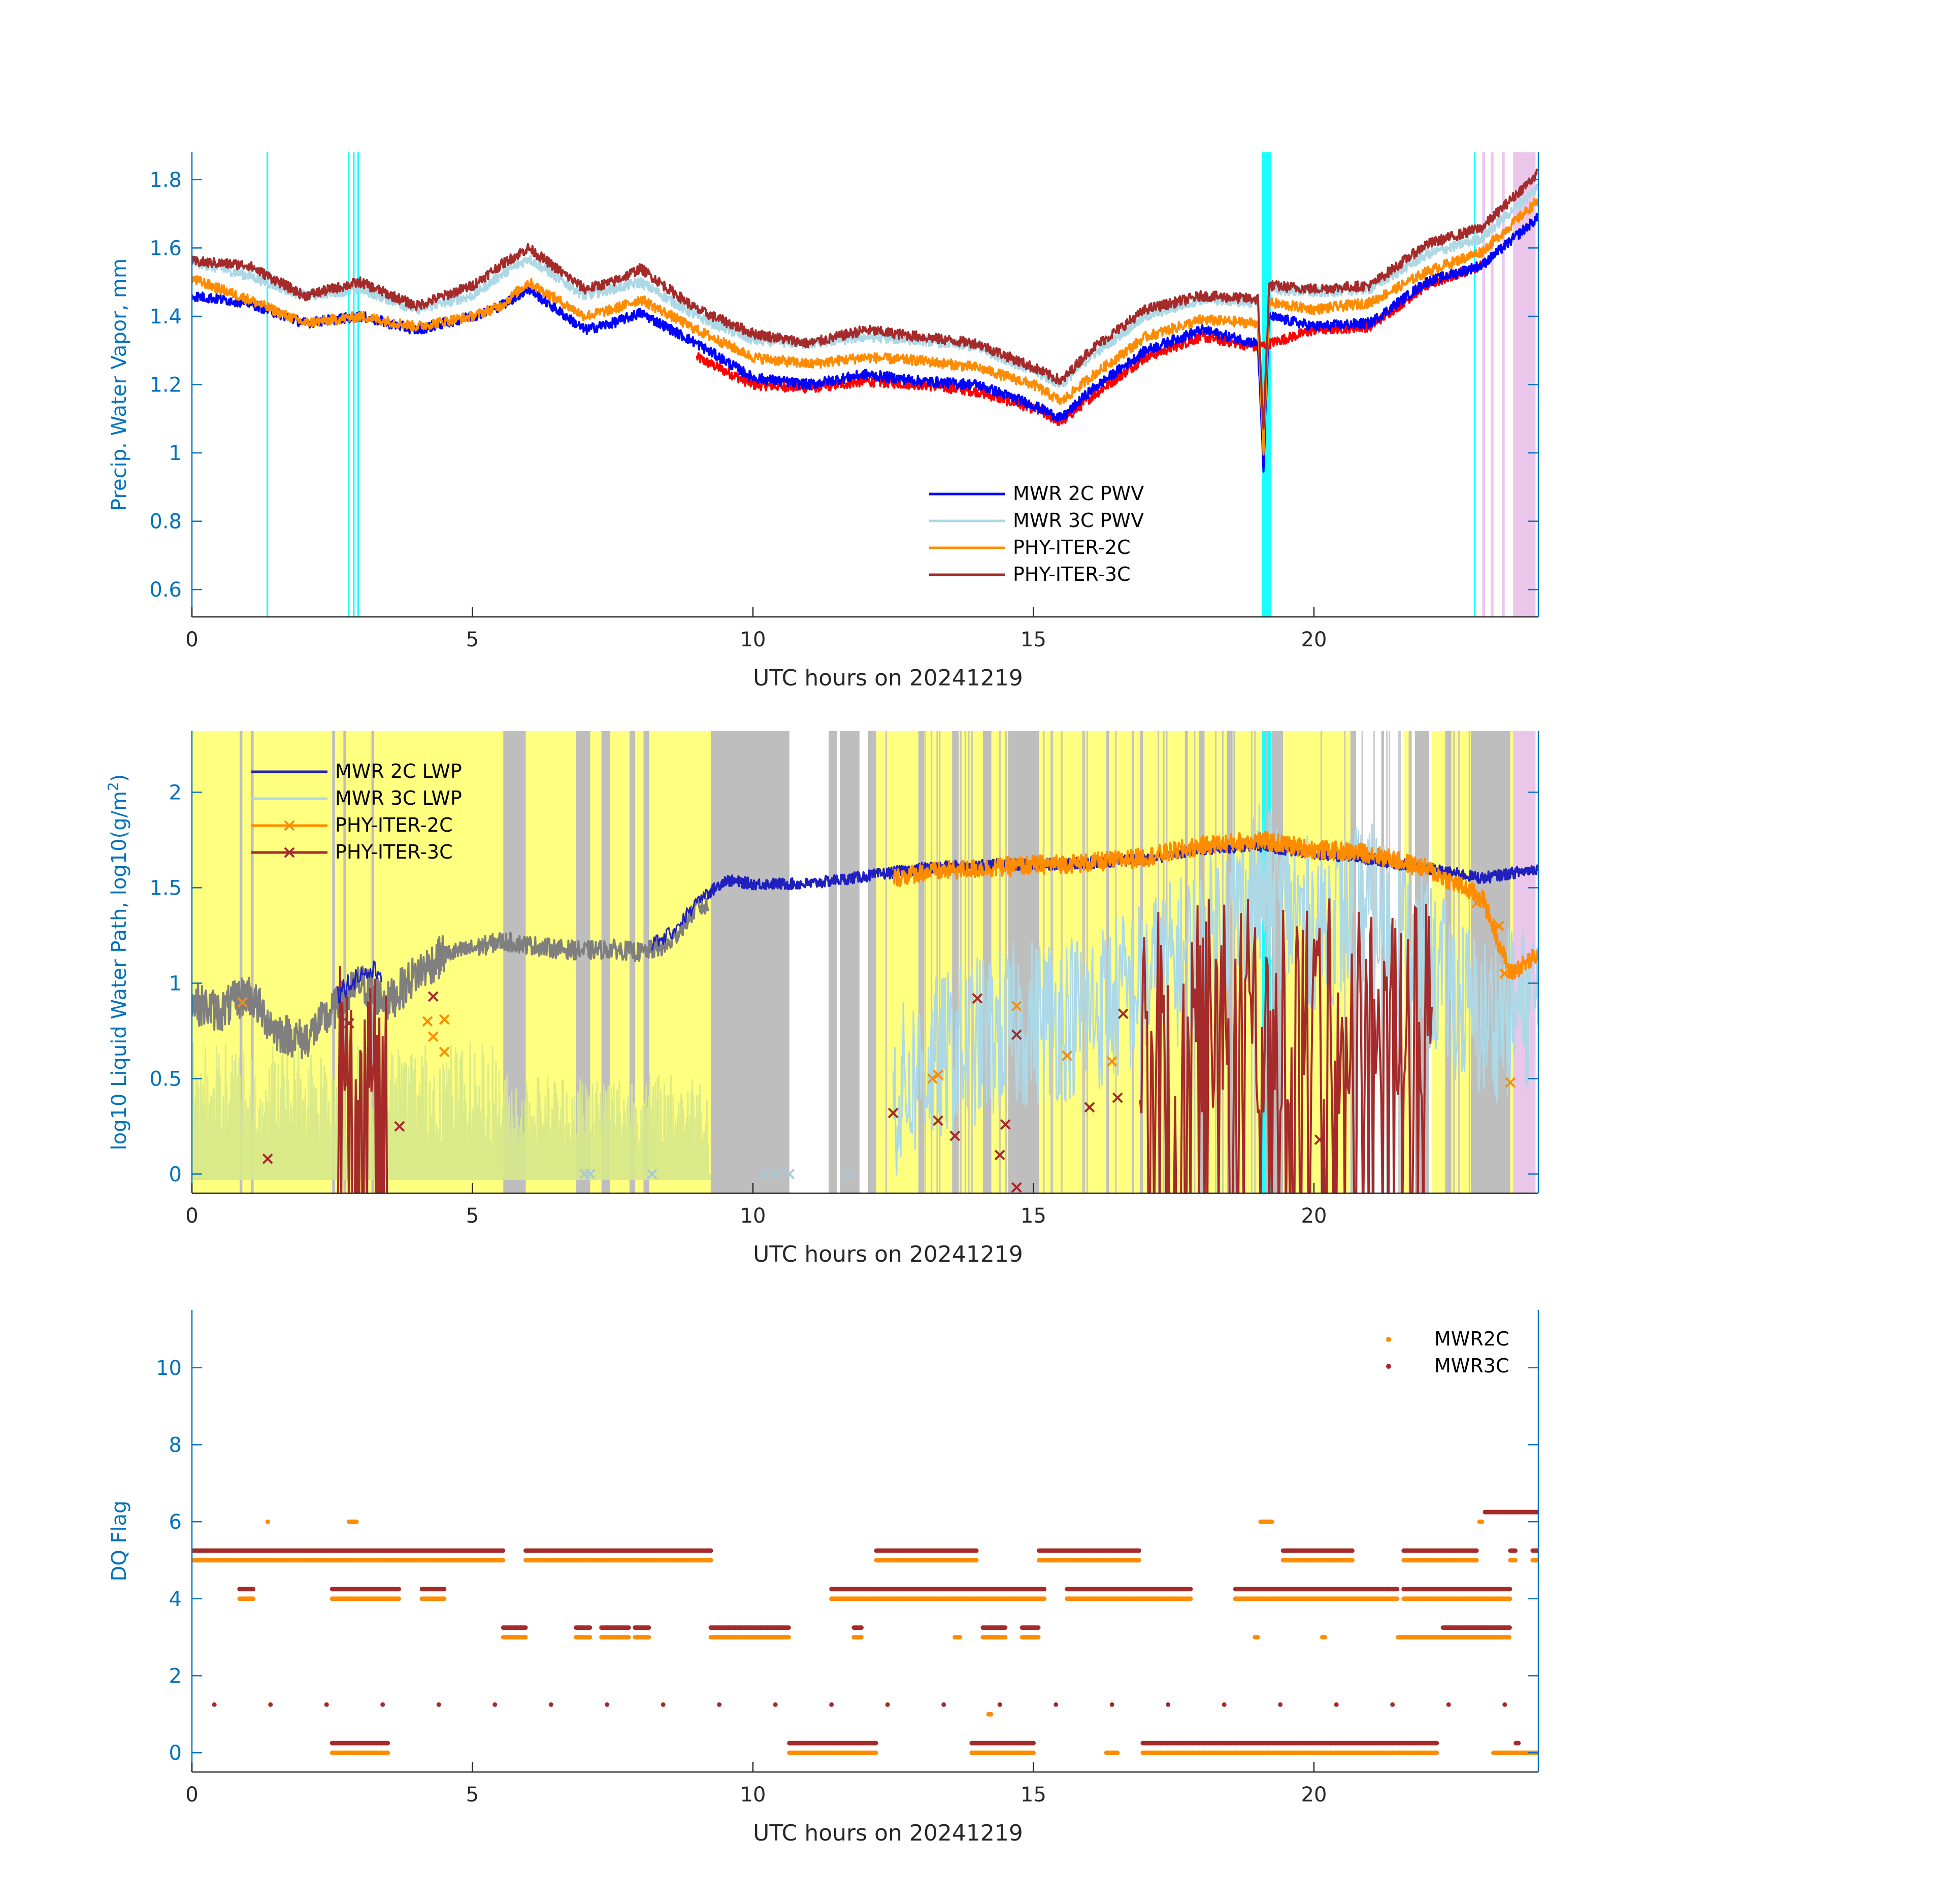  Describe the element at coordinates (394, 852) in the screenshot. I see `legend-label-3: PHY-ITER-3C` at that location.